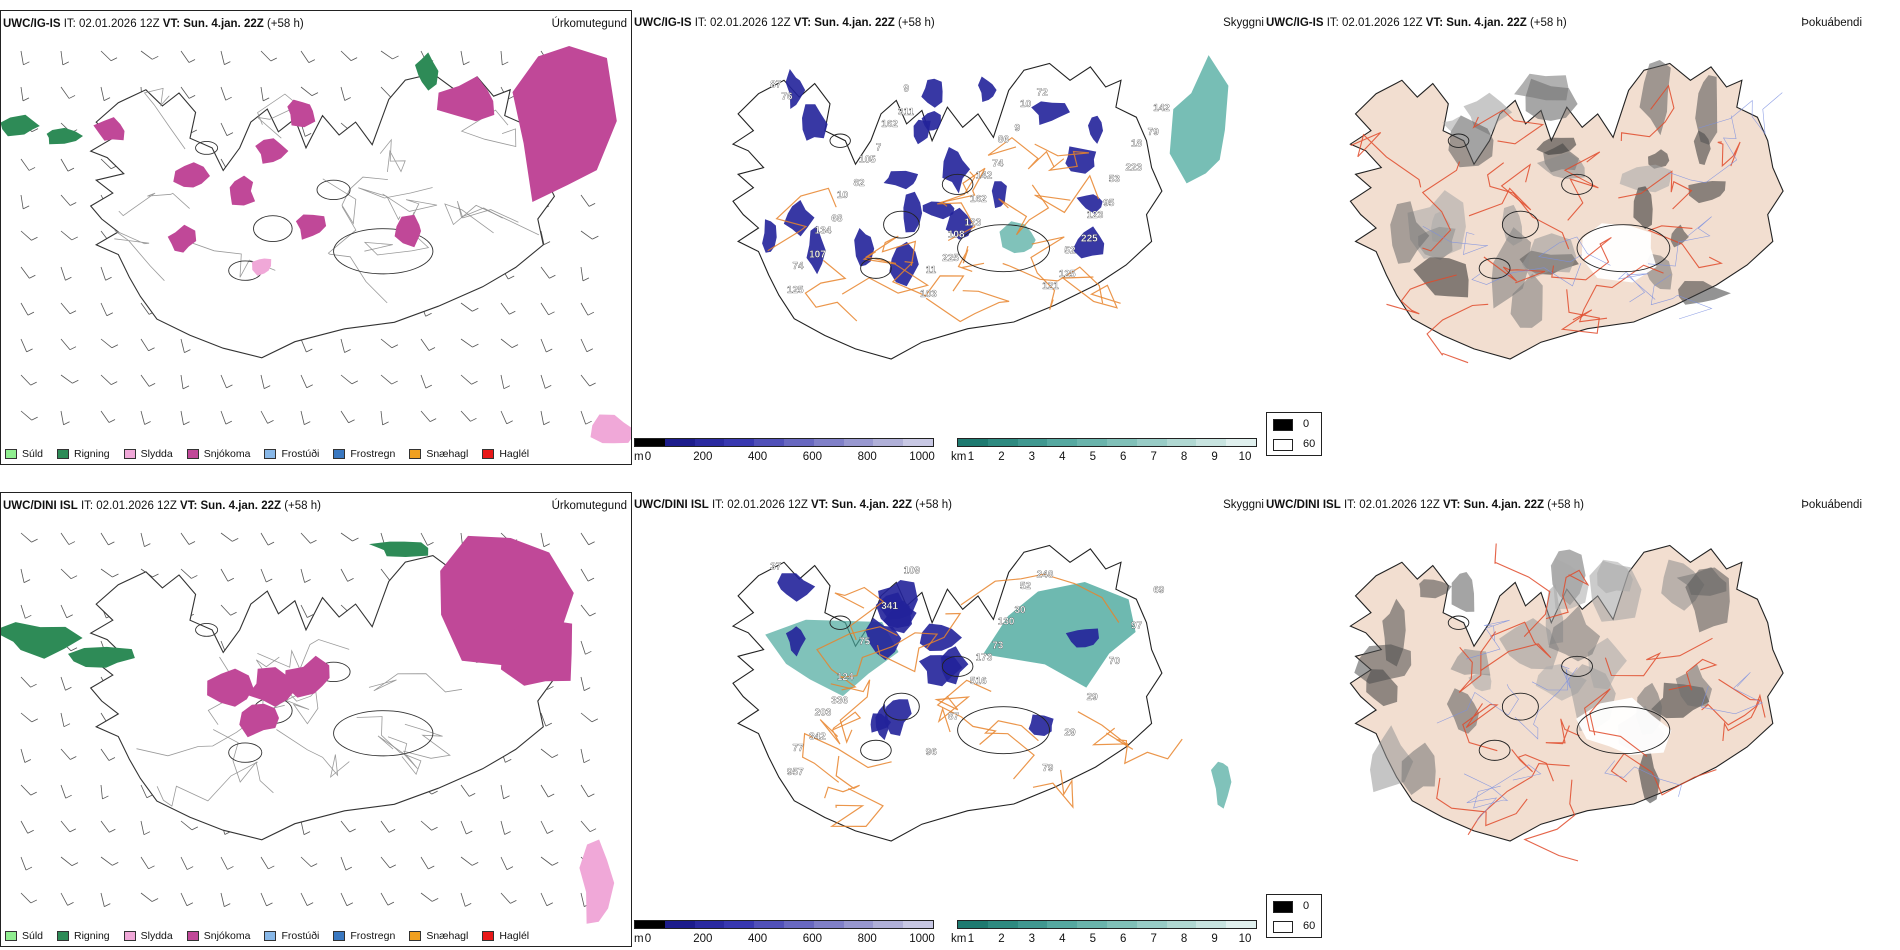 This screenshot has height=950, width=1900. Describe the element at coordinates (956, 235) in the screenshot. I see `visibility-value-label: 108` at that location.